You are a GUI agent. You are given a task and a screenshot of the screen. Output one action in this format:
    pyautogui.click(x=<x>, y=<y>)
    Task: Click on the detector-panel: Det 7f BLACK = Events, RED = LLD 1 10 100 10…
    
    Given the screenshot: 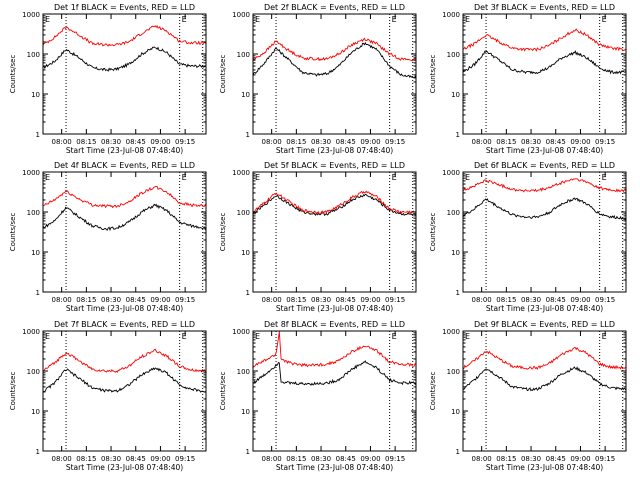 What is the action you would take?
    pyautogui.click(x=108, y=396)
    